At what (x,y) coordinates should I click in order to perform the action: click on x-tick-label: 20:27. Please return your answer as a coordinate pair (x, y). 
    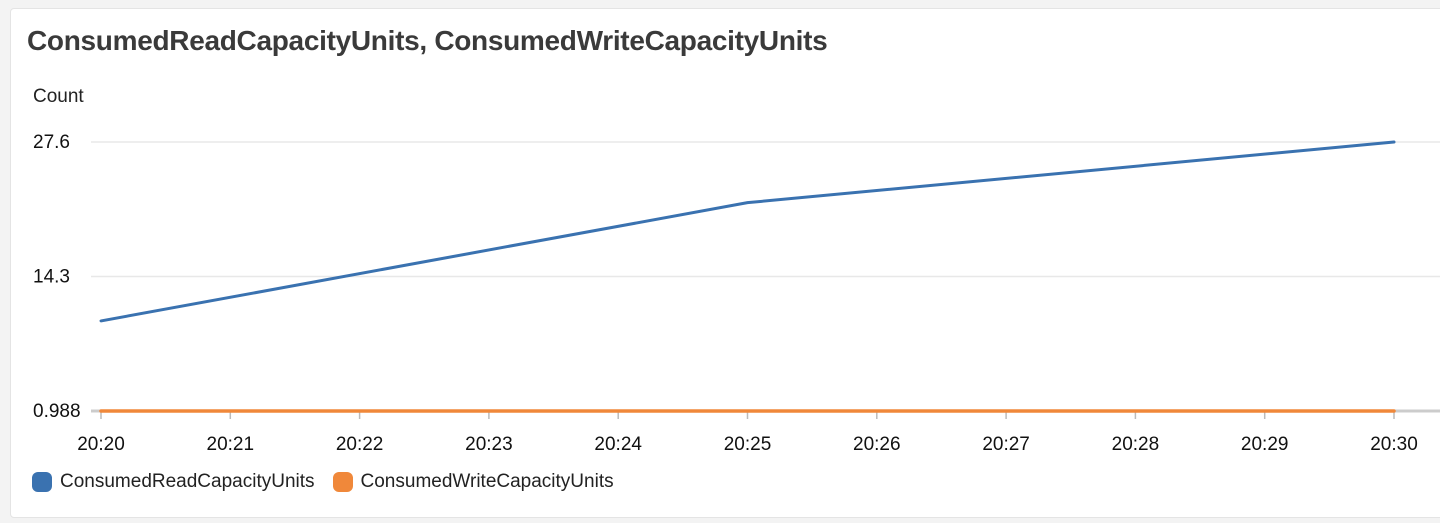
    Looking at the image, I should click on (1006, 444).